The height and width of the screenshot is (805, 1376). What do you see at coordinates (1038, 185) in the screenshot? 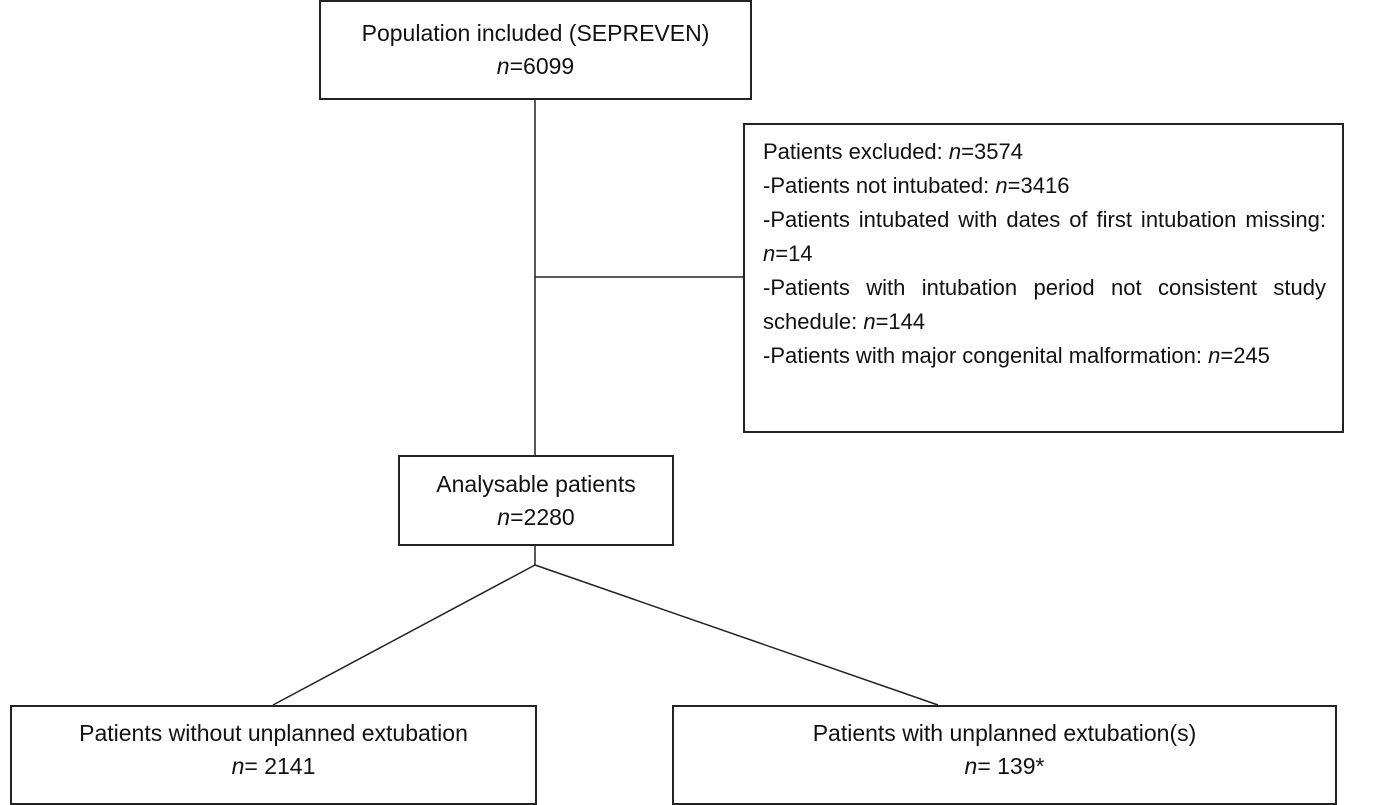
I see `count-value: =3416` at bounding box center [1038, 185].